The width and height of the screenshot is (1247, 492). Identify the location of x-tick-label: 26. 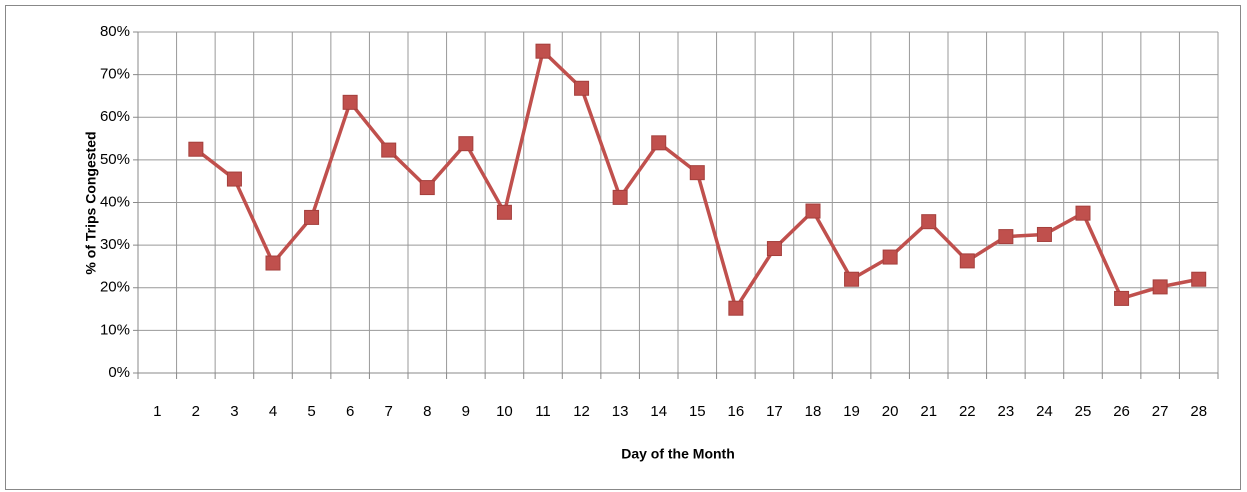
(1121, 411).